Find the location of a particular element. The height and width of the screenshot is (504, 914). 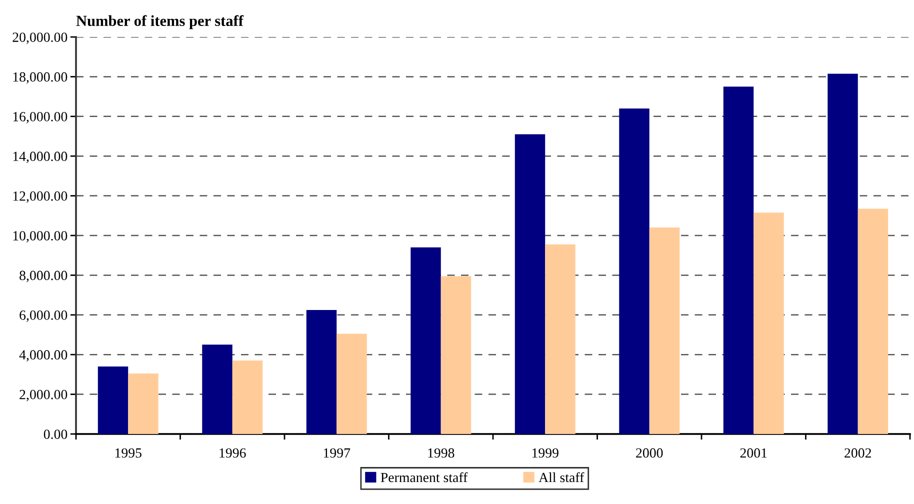

y-tick-label: 0.00 is located at coordinates (56, 435).